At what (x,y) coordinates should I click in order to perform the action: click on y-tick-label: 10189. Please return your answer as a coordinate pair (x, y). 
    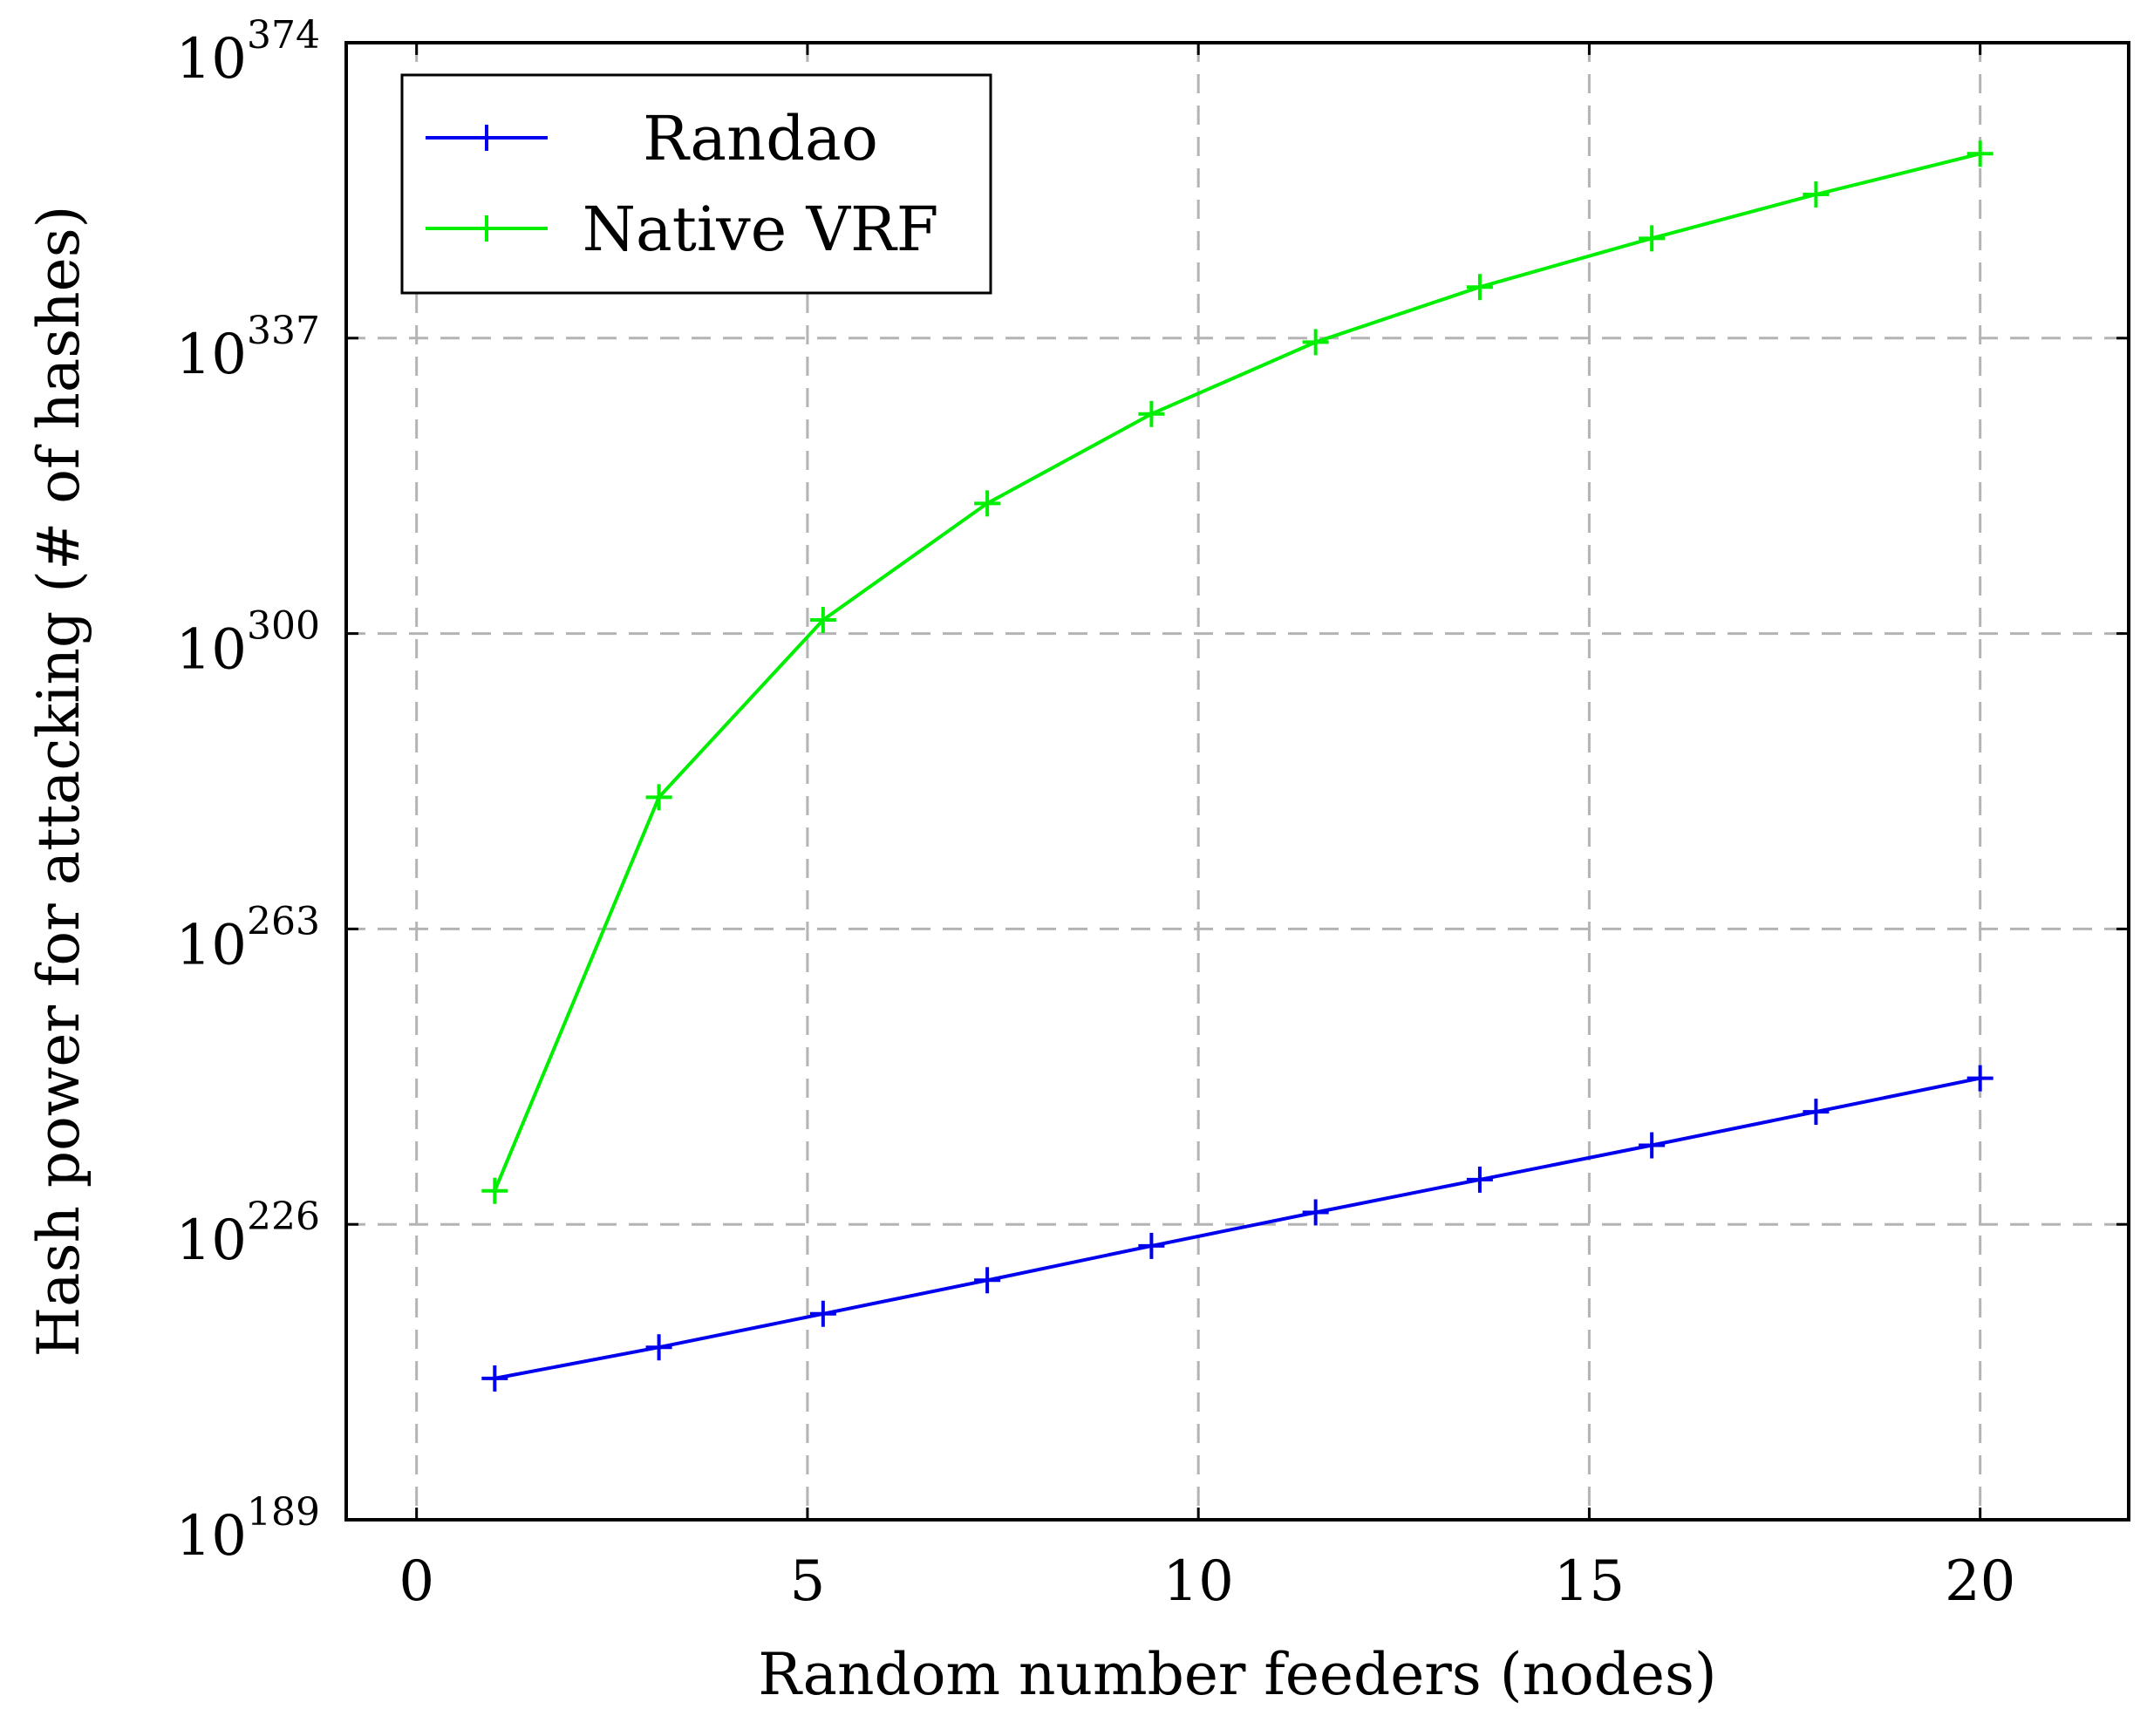
    Looking at the image, I should click on (248, 1530).